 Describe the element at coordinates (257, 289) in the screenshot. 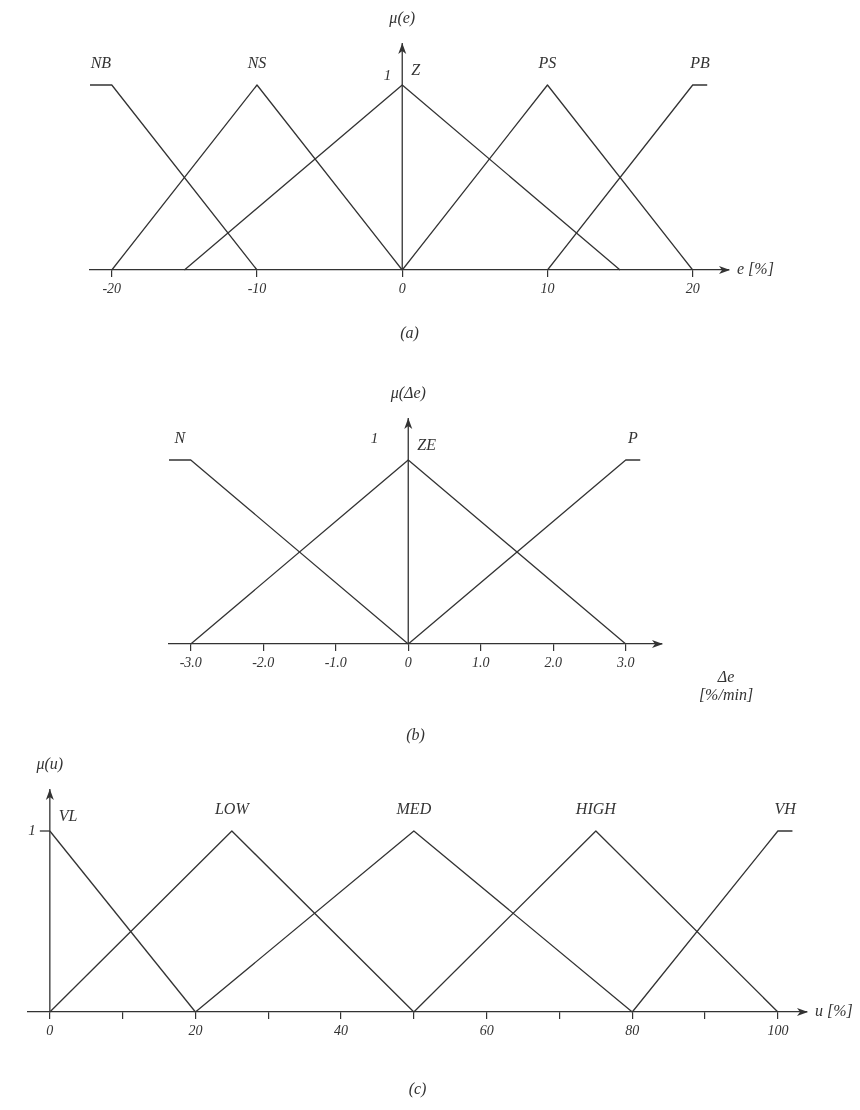

I see `x-tick-label: -10` at that location.